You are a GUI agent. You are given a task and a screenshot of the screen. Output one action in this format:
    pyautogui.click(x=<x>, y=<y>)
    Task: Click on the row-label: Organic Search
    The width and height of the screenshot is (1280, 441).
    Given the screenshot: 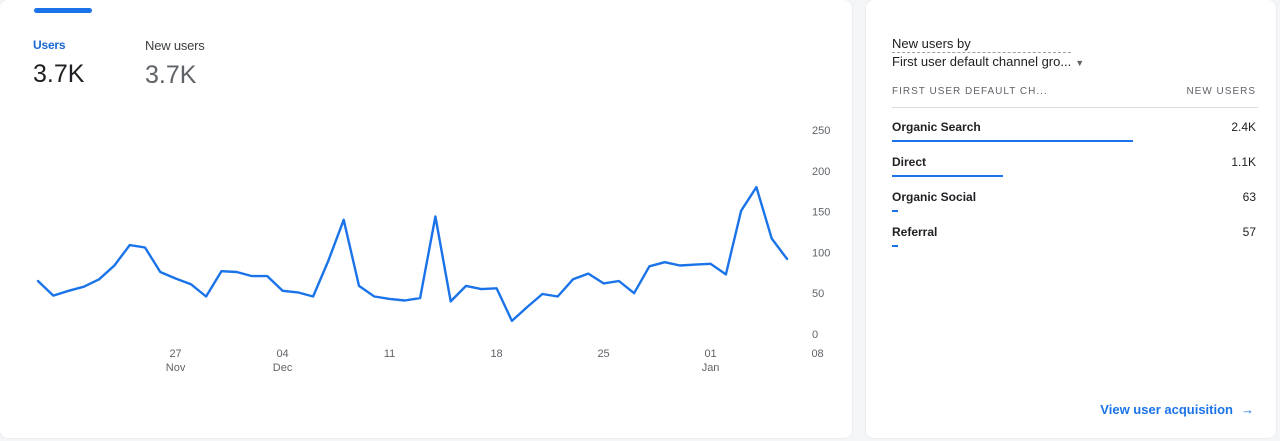 What is the action you would take?
    pyautogui.click(x=936, y=127)
    